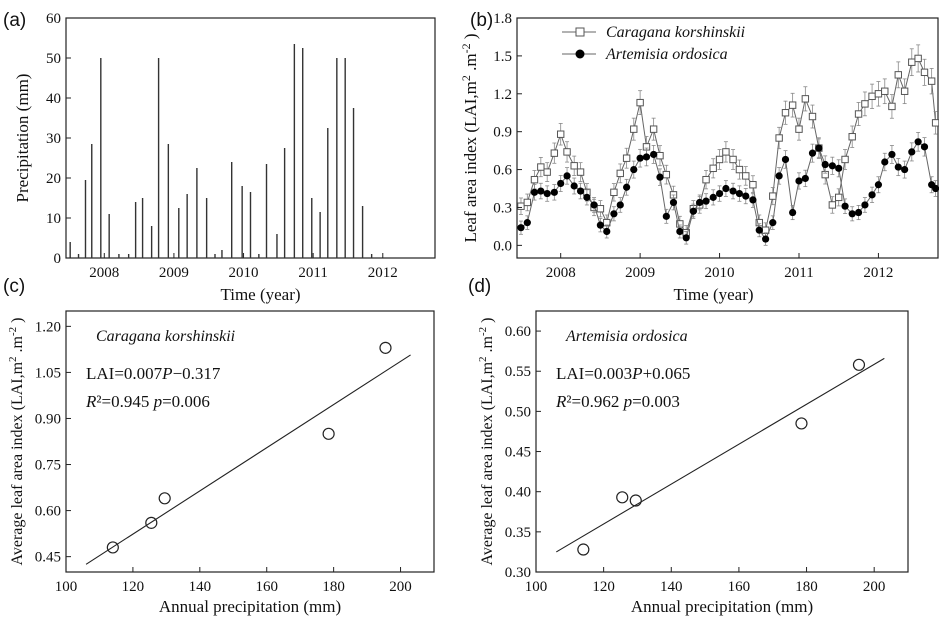  What do you see at coordinates (666, 54) in the screenshot?
I see `legend-label-artemisia: Artemisia ordosica` at bounding box center [666, 54].